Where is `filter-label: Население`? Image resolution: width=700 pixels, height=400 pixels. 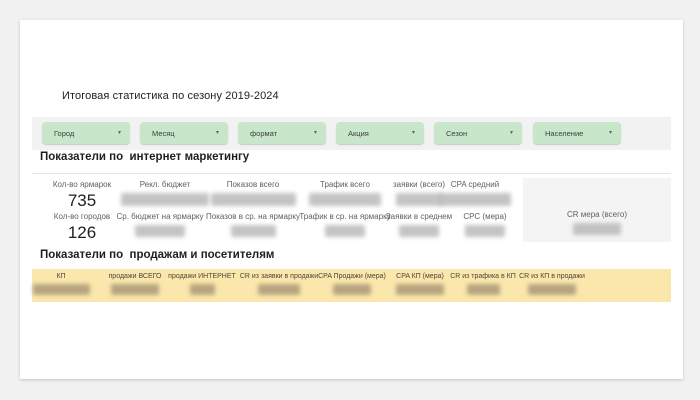
filter-label: Население is located at coordinates (564, 133).